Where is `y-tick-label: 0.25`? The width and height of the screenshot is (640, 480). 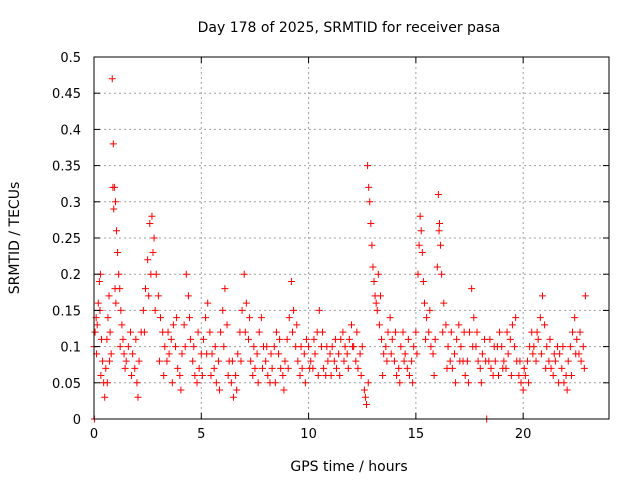 y-tick-label: 0.25 is located at coordinates (66, 239).